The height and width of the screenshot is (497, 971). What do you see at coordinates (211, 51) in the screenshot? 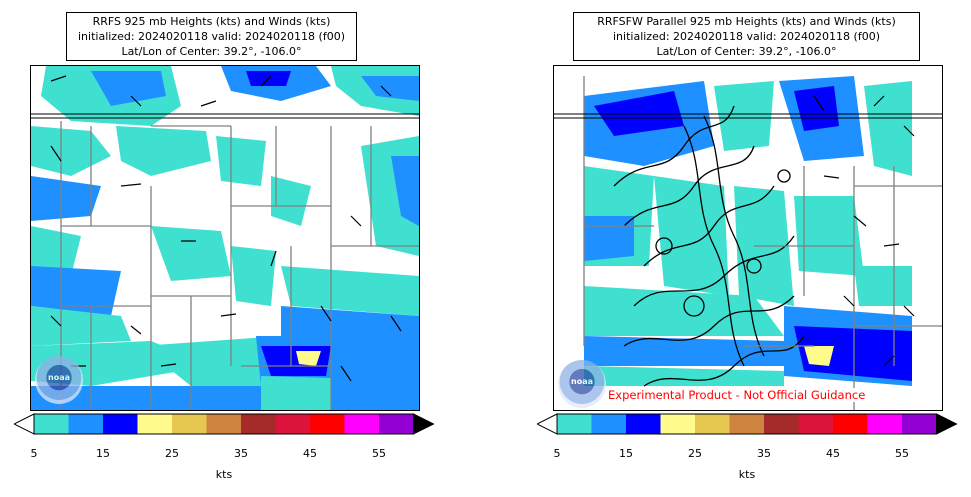
I see `left-title-line3: Lat/Lon of Center: 39.2°, -106.0°` at bounding box center [211, 51].